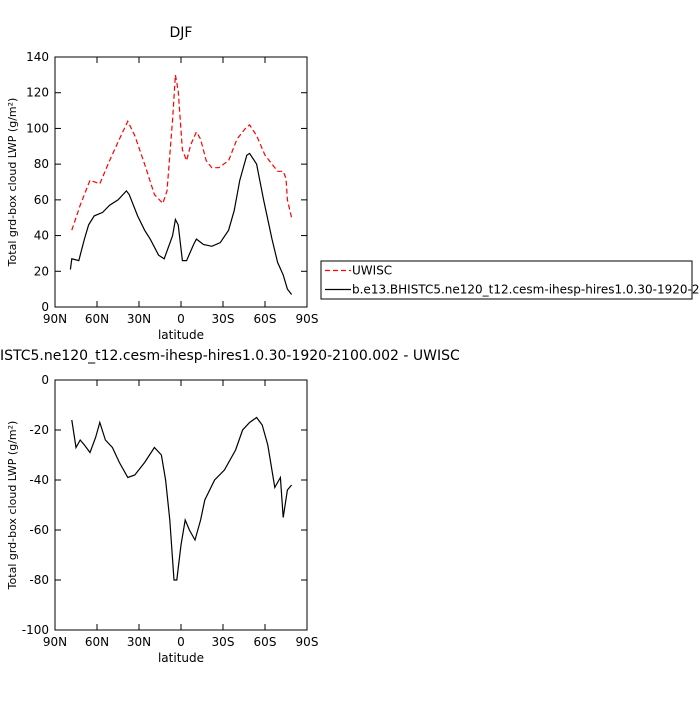 The width and height of the screenshot is (700, 704). What do you see at coordinates (41, 236) in the screenshot?
I see `y-tick-label: 40` at bounding box center [41, 236].